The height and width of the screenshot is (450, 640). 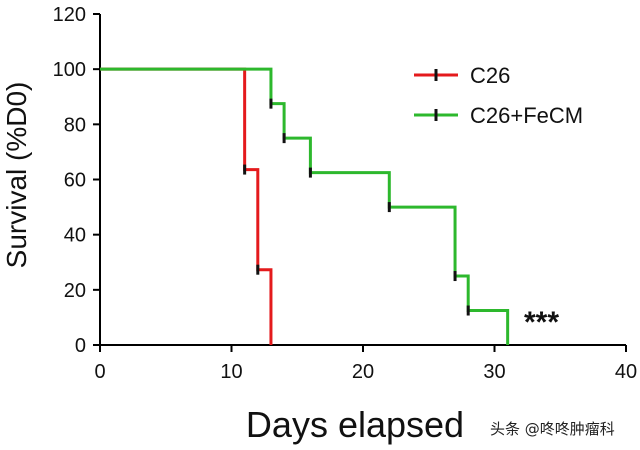 What do you see at coordinates (626, 372) in the screenshot?
I see `x-tick-label: 40` at bounding box center [626, 372].